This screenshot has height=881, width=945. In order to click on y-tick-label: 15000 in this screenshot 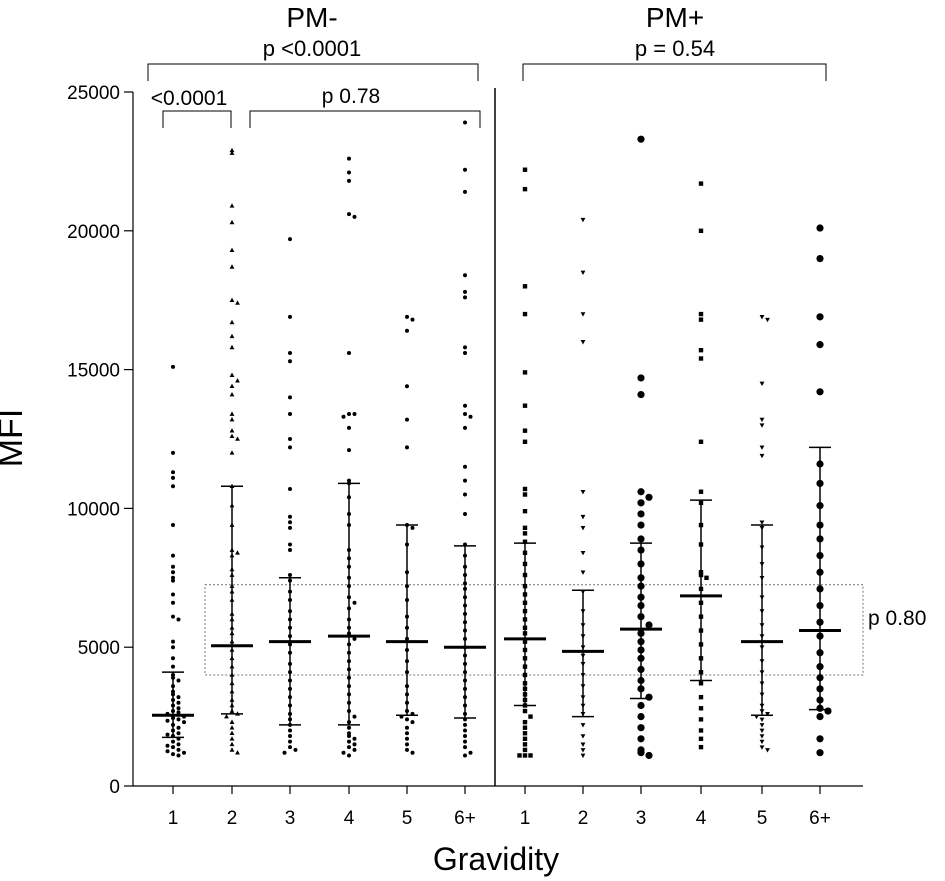, I will do `click(93, 371)`.